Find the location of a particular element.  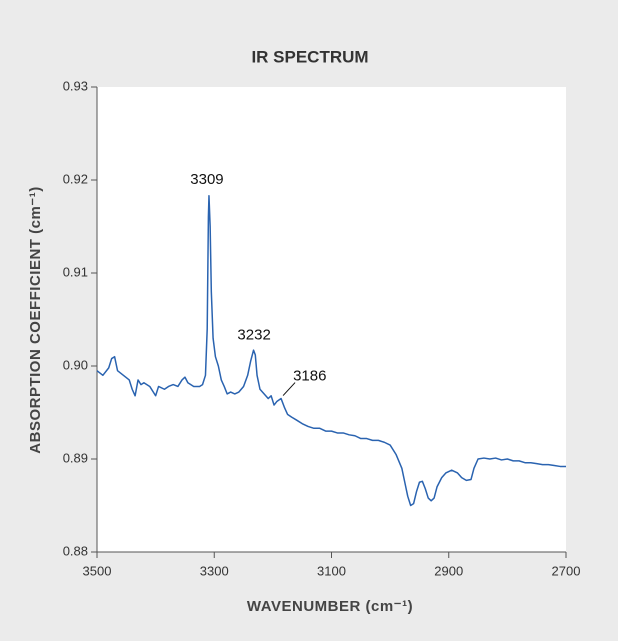

x-tick-label: 2700 is located at coordinates (566, 570).